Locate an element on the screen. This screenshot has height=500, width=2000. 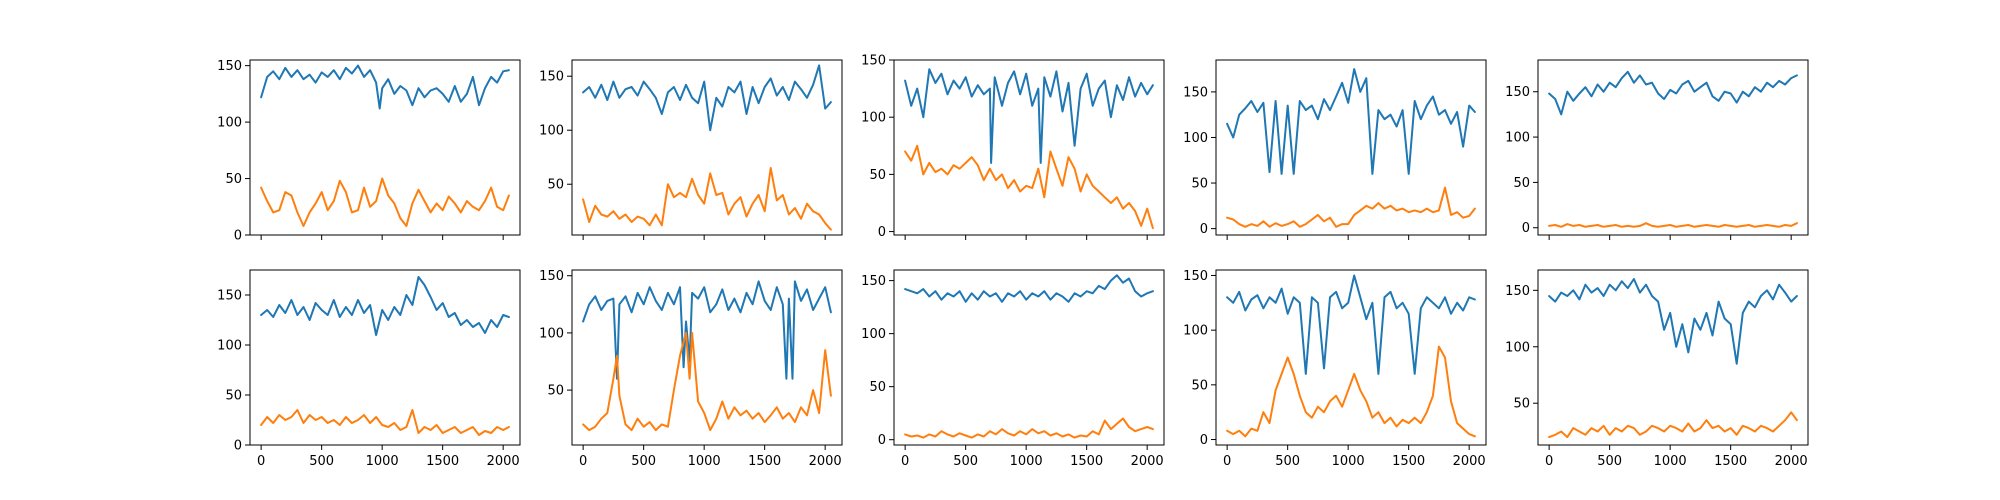
subplot-5: 0 50 100 150 is located at coordinates (1657, 149).